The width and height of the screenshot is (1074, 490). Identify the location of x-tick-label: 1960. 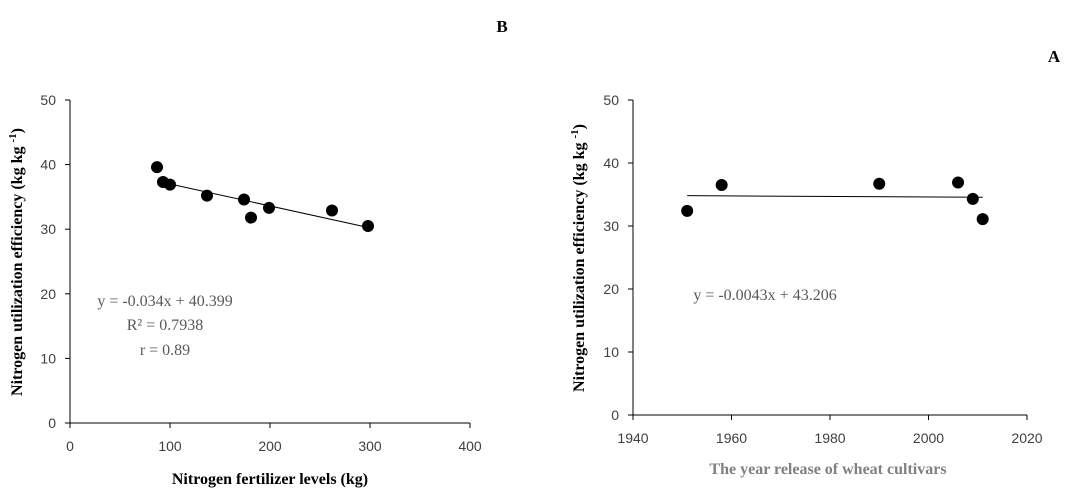
(731, 438).